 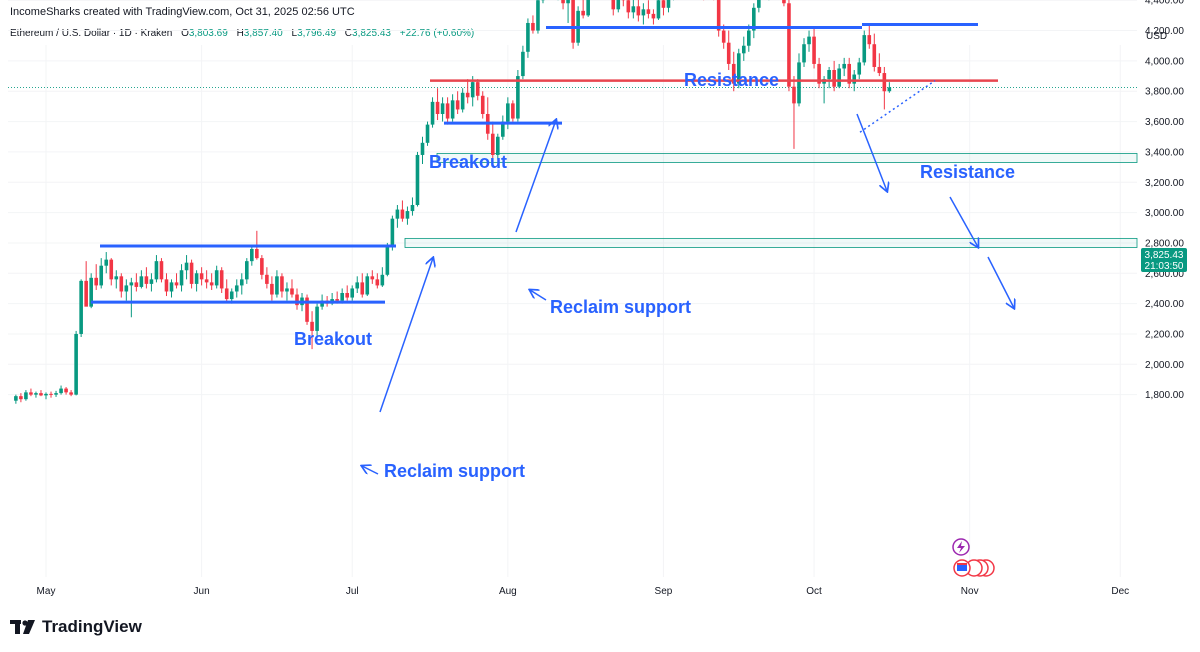 I want to click on y-tick-label: 2,400.00, so click(x=1164, y=304).